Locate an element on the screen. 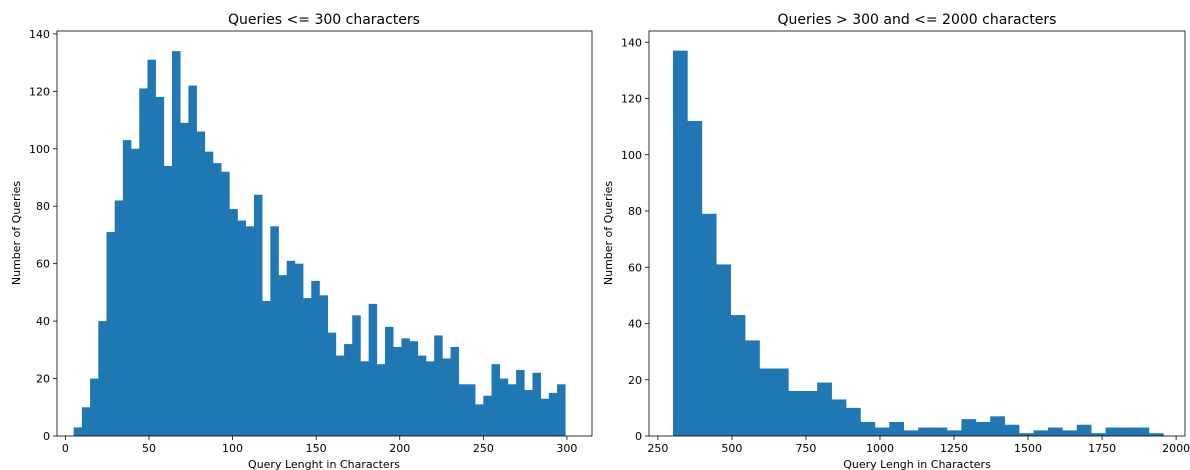  x-axis-label: Query Lenght in Characters is located at coordinates (324, 464).